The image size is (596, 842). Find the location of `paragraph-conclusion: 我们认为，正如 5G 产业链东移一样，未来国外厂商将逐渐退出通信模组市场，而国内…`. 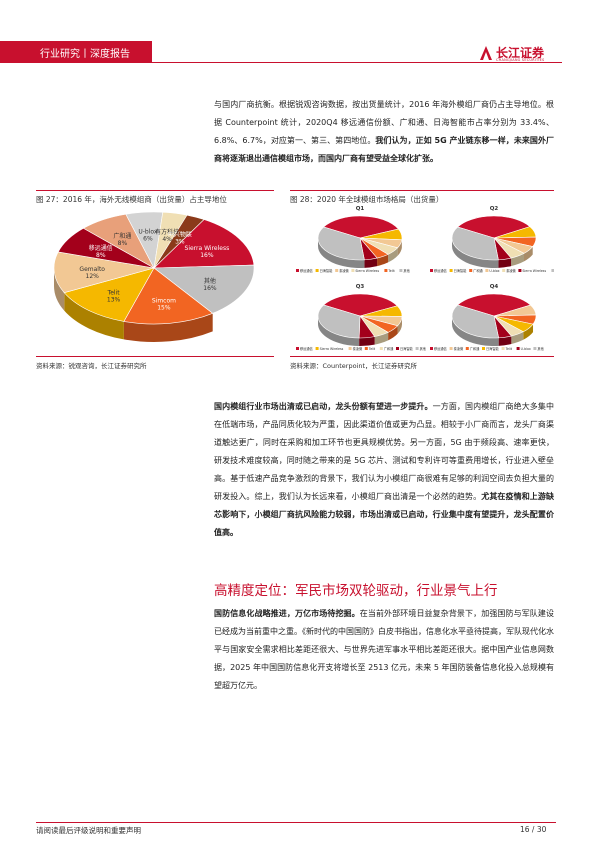

paragraph-conclusion: 我们认为，正如 5G 产业链东移一样，未来国外厂商将逐渐退出通信模组市场，而国内… is located at coordinates (384, 149).